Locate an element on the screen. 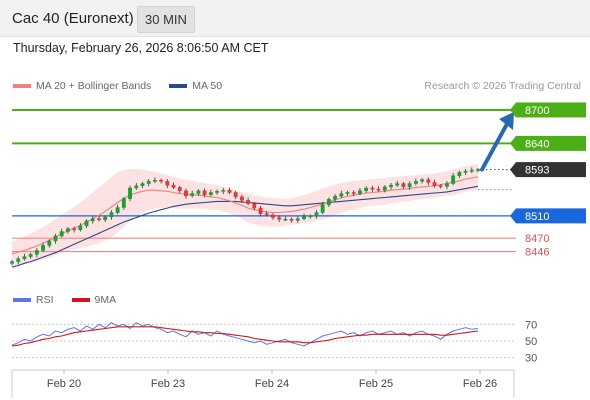  forecast-arrow-head is located at coordinates (506, 120).